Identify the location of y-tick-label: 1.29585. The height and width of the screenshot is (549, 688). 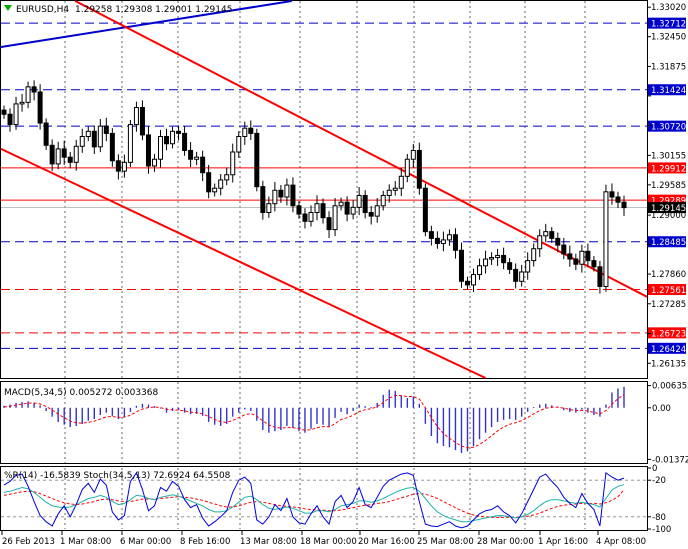
(668, 186).